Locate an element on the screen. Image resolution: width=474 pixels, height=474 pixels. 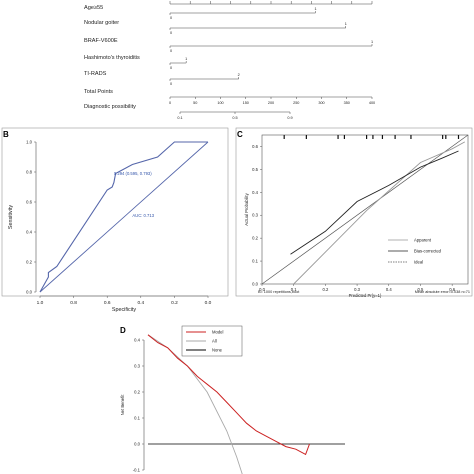
decision-y-tick-label: -0.1 is located at coordinates (137, 470).